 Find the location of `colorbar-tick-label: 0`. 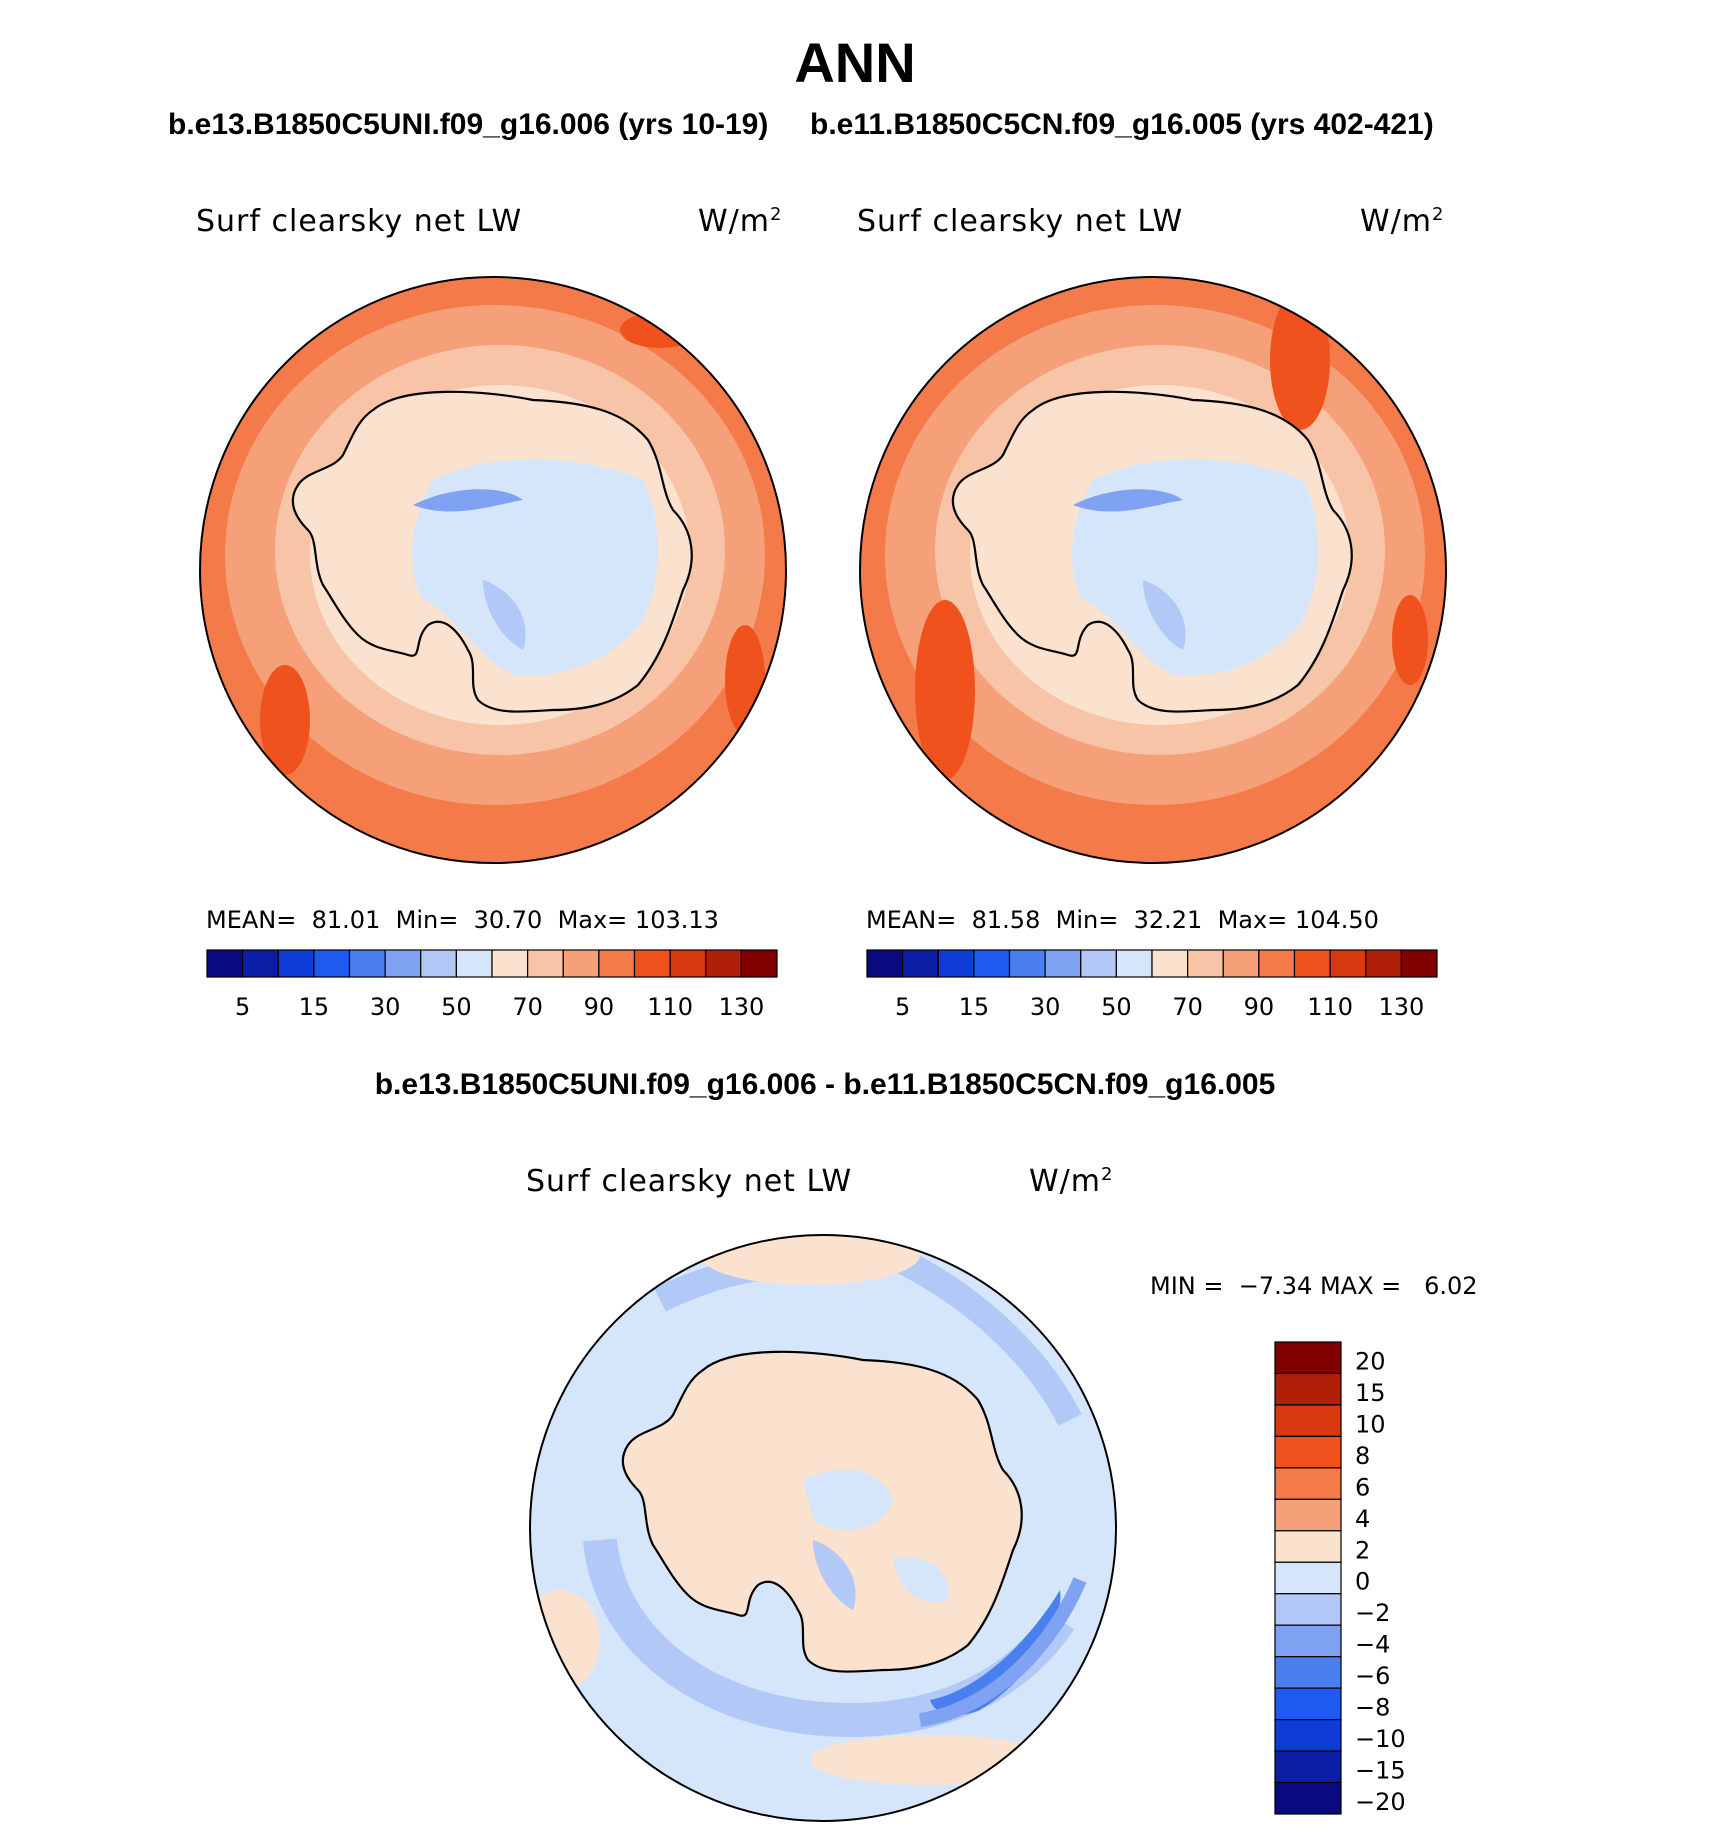

colorbar-tick-label: 0 is located at coordinates (1362, 1582).